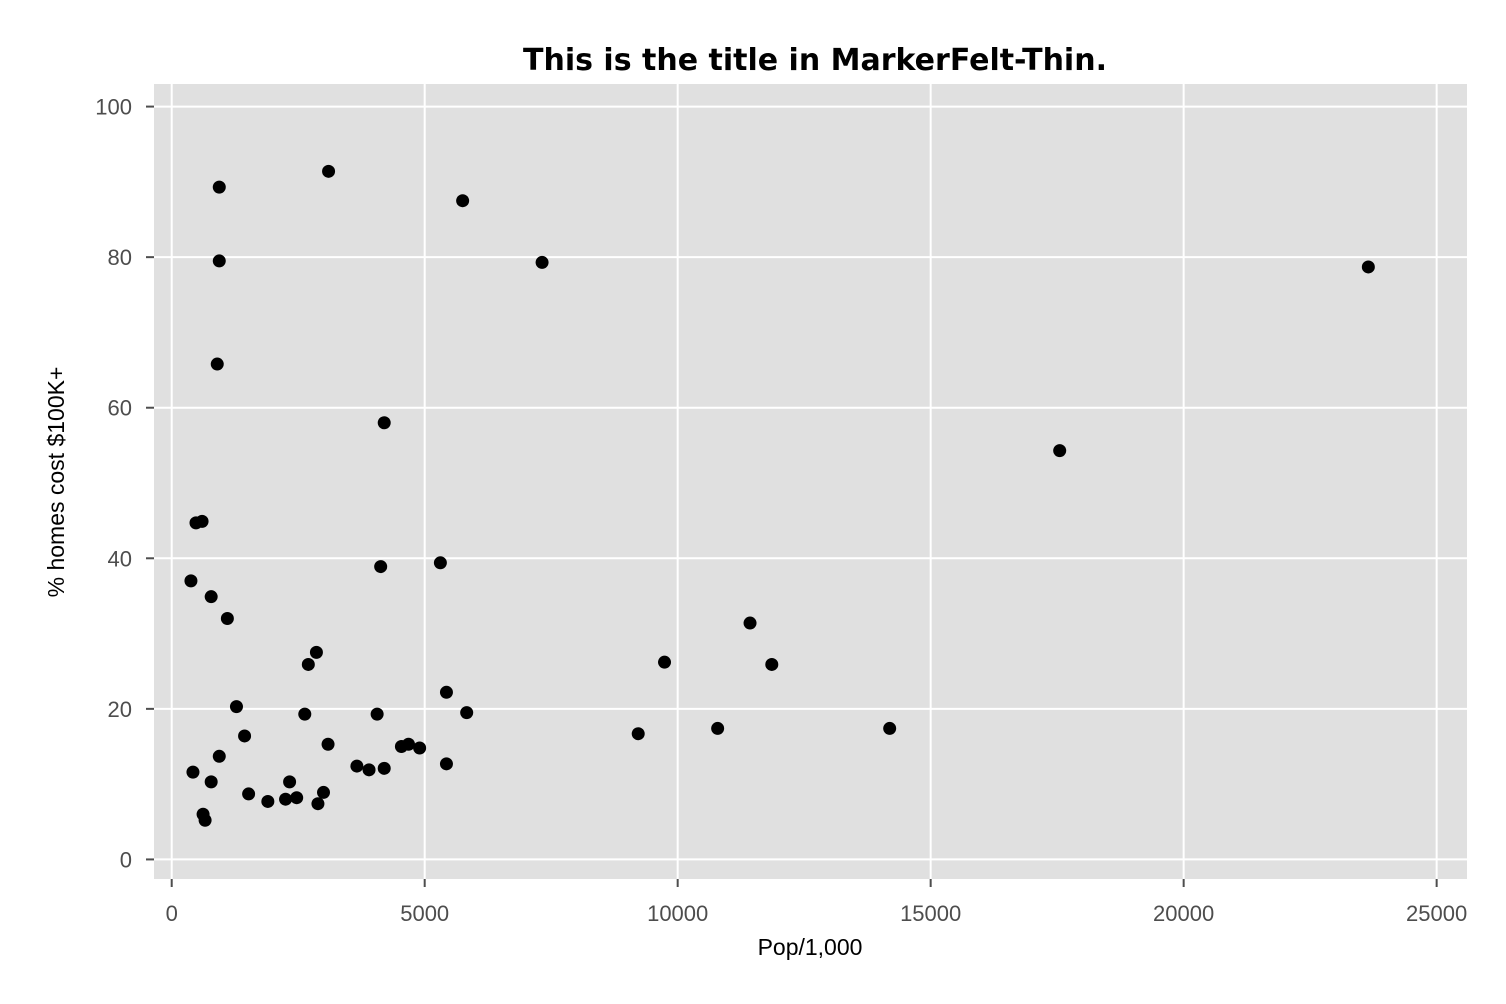 This screenshot has height=1004, width=1506. What do you see at coordinates (56, 482) in the screenshot?
I see `y-axis-label: % homes cost $100K+` at bounding box center [56, 482].